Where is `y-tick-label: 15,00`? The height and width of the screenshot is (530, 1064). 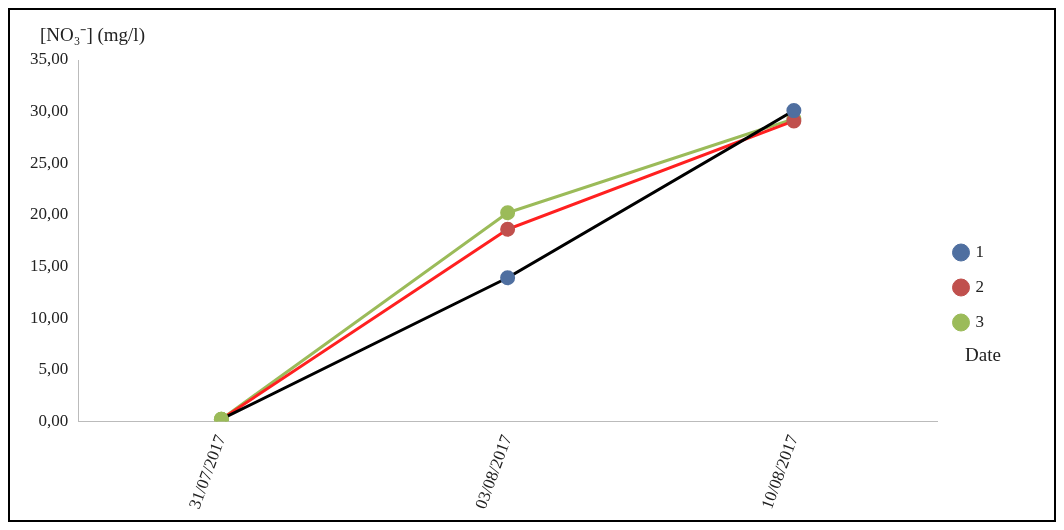 y-tick-label: 15,00 is located at coordinates (49, 265).